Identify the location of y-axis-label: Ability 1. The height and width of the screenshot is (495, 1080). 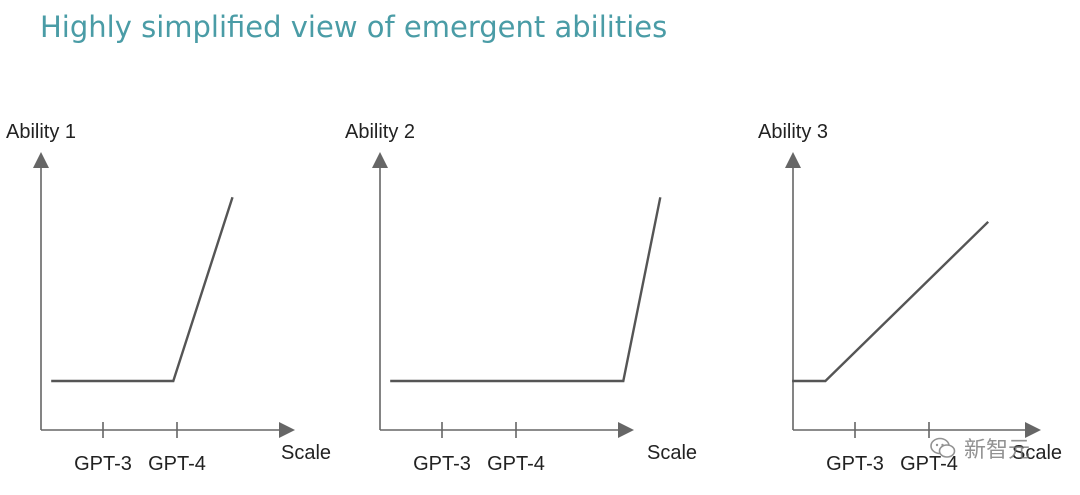
(41, 132).